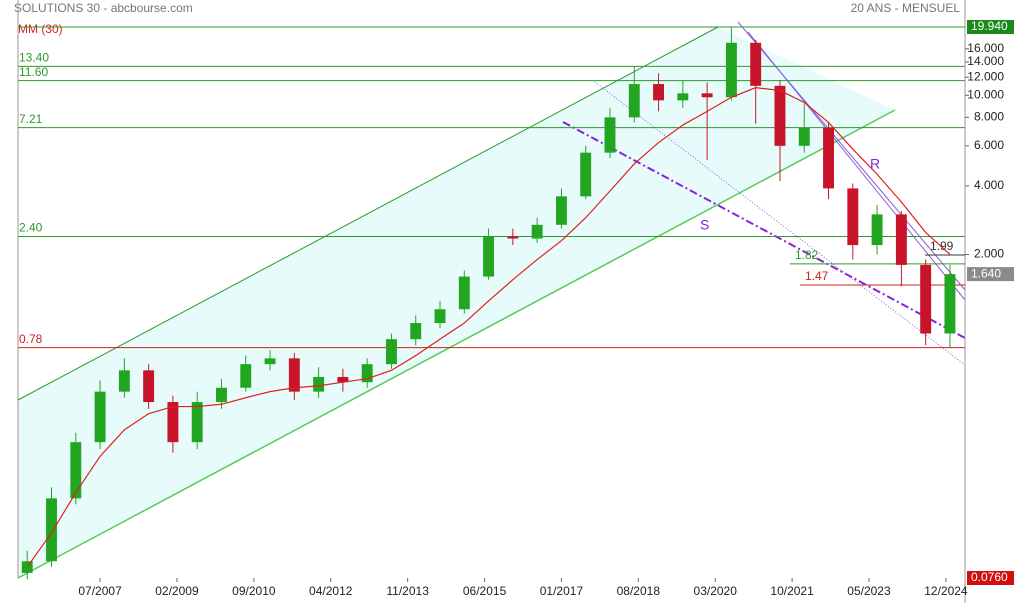  I want to click on x-tick-label: 02/2009, so click(177, 591).